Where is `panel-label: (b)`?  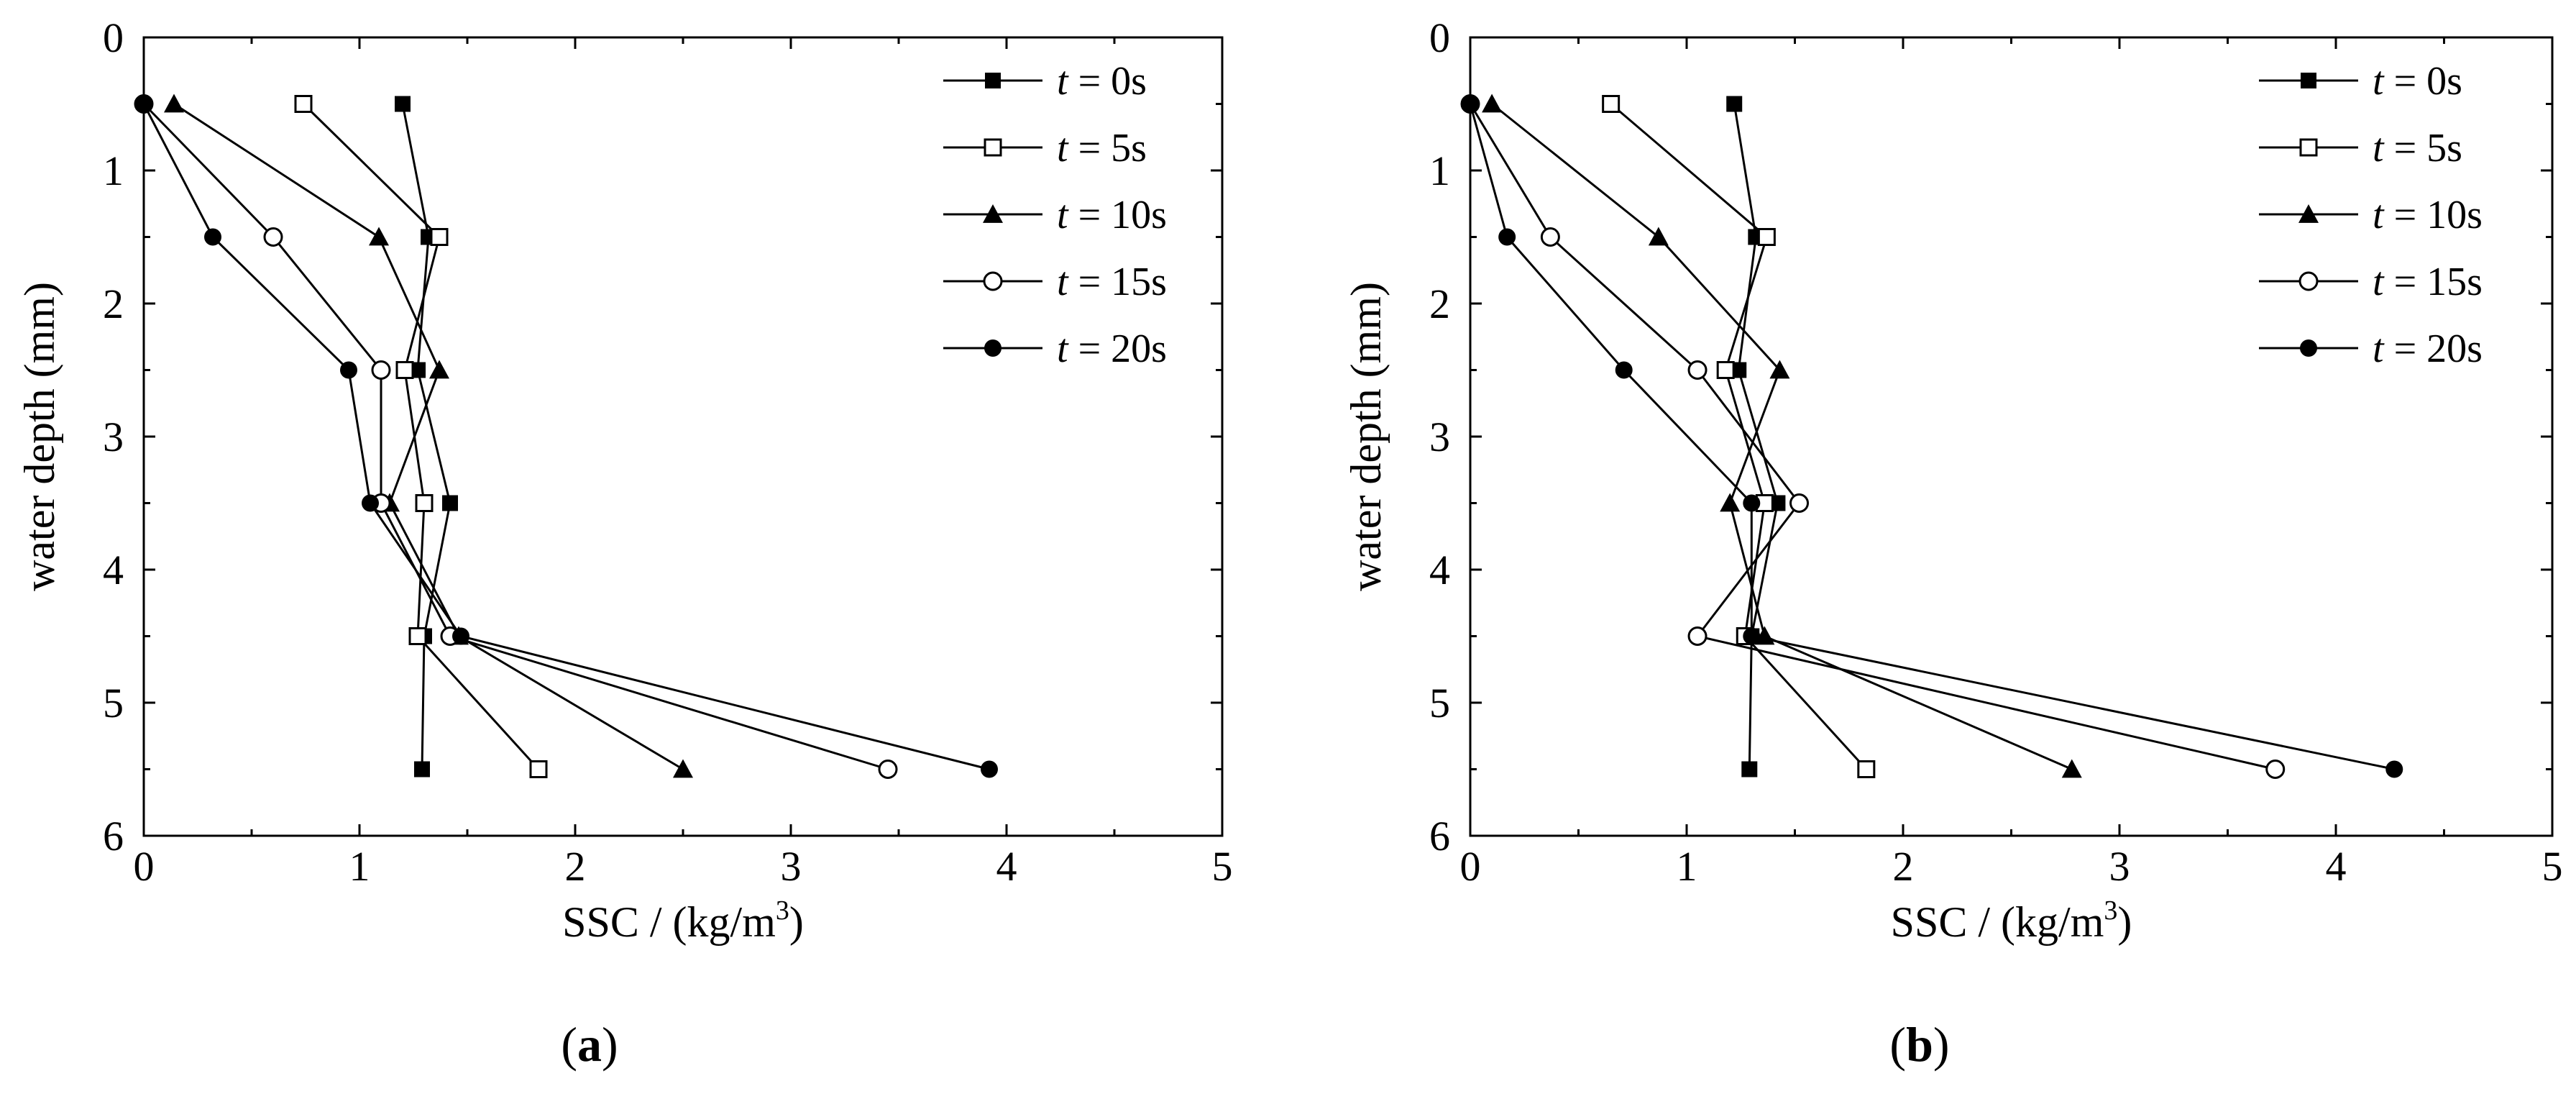 panel-label: (b) is located at coordinates (1919, 1044).